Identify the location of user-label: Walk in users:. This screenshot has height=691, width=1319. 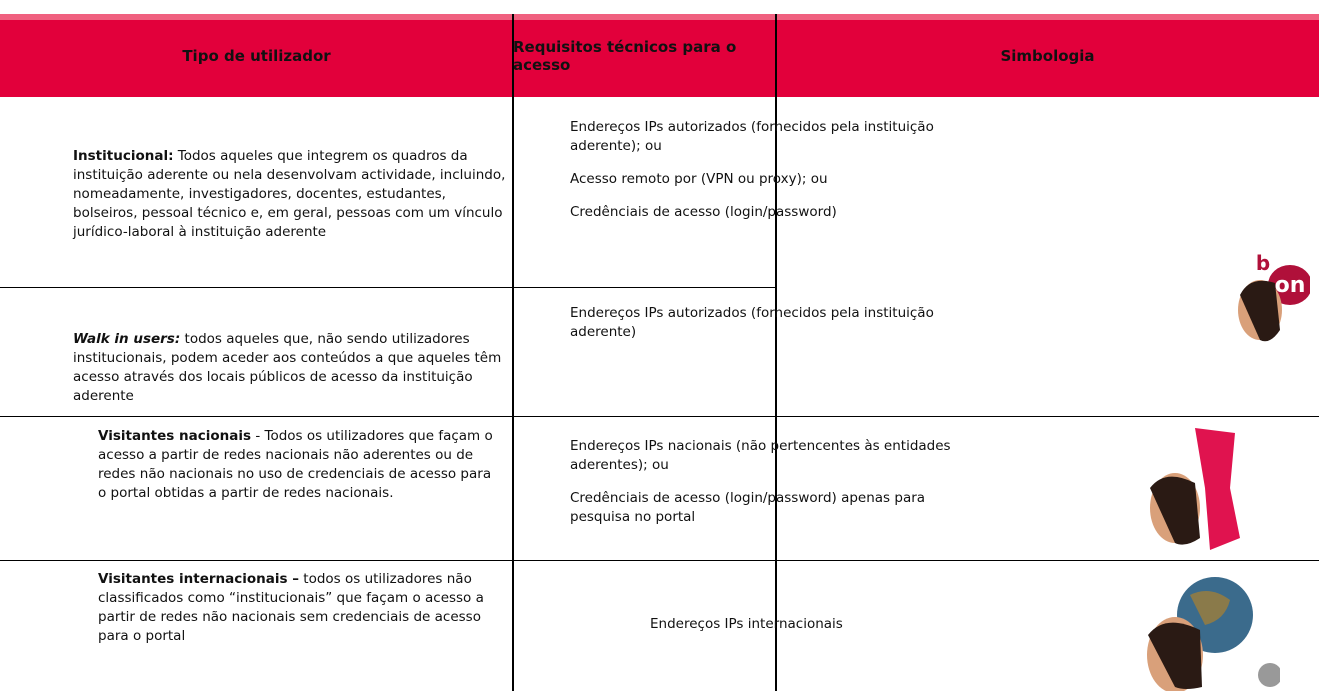
(127, 339).